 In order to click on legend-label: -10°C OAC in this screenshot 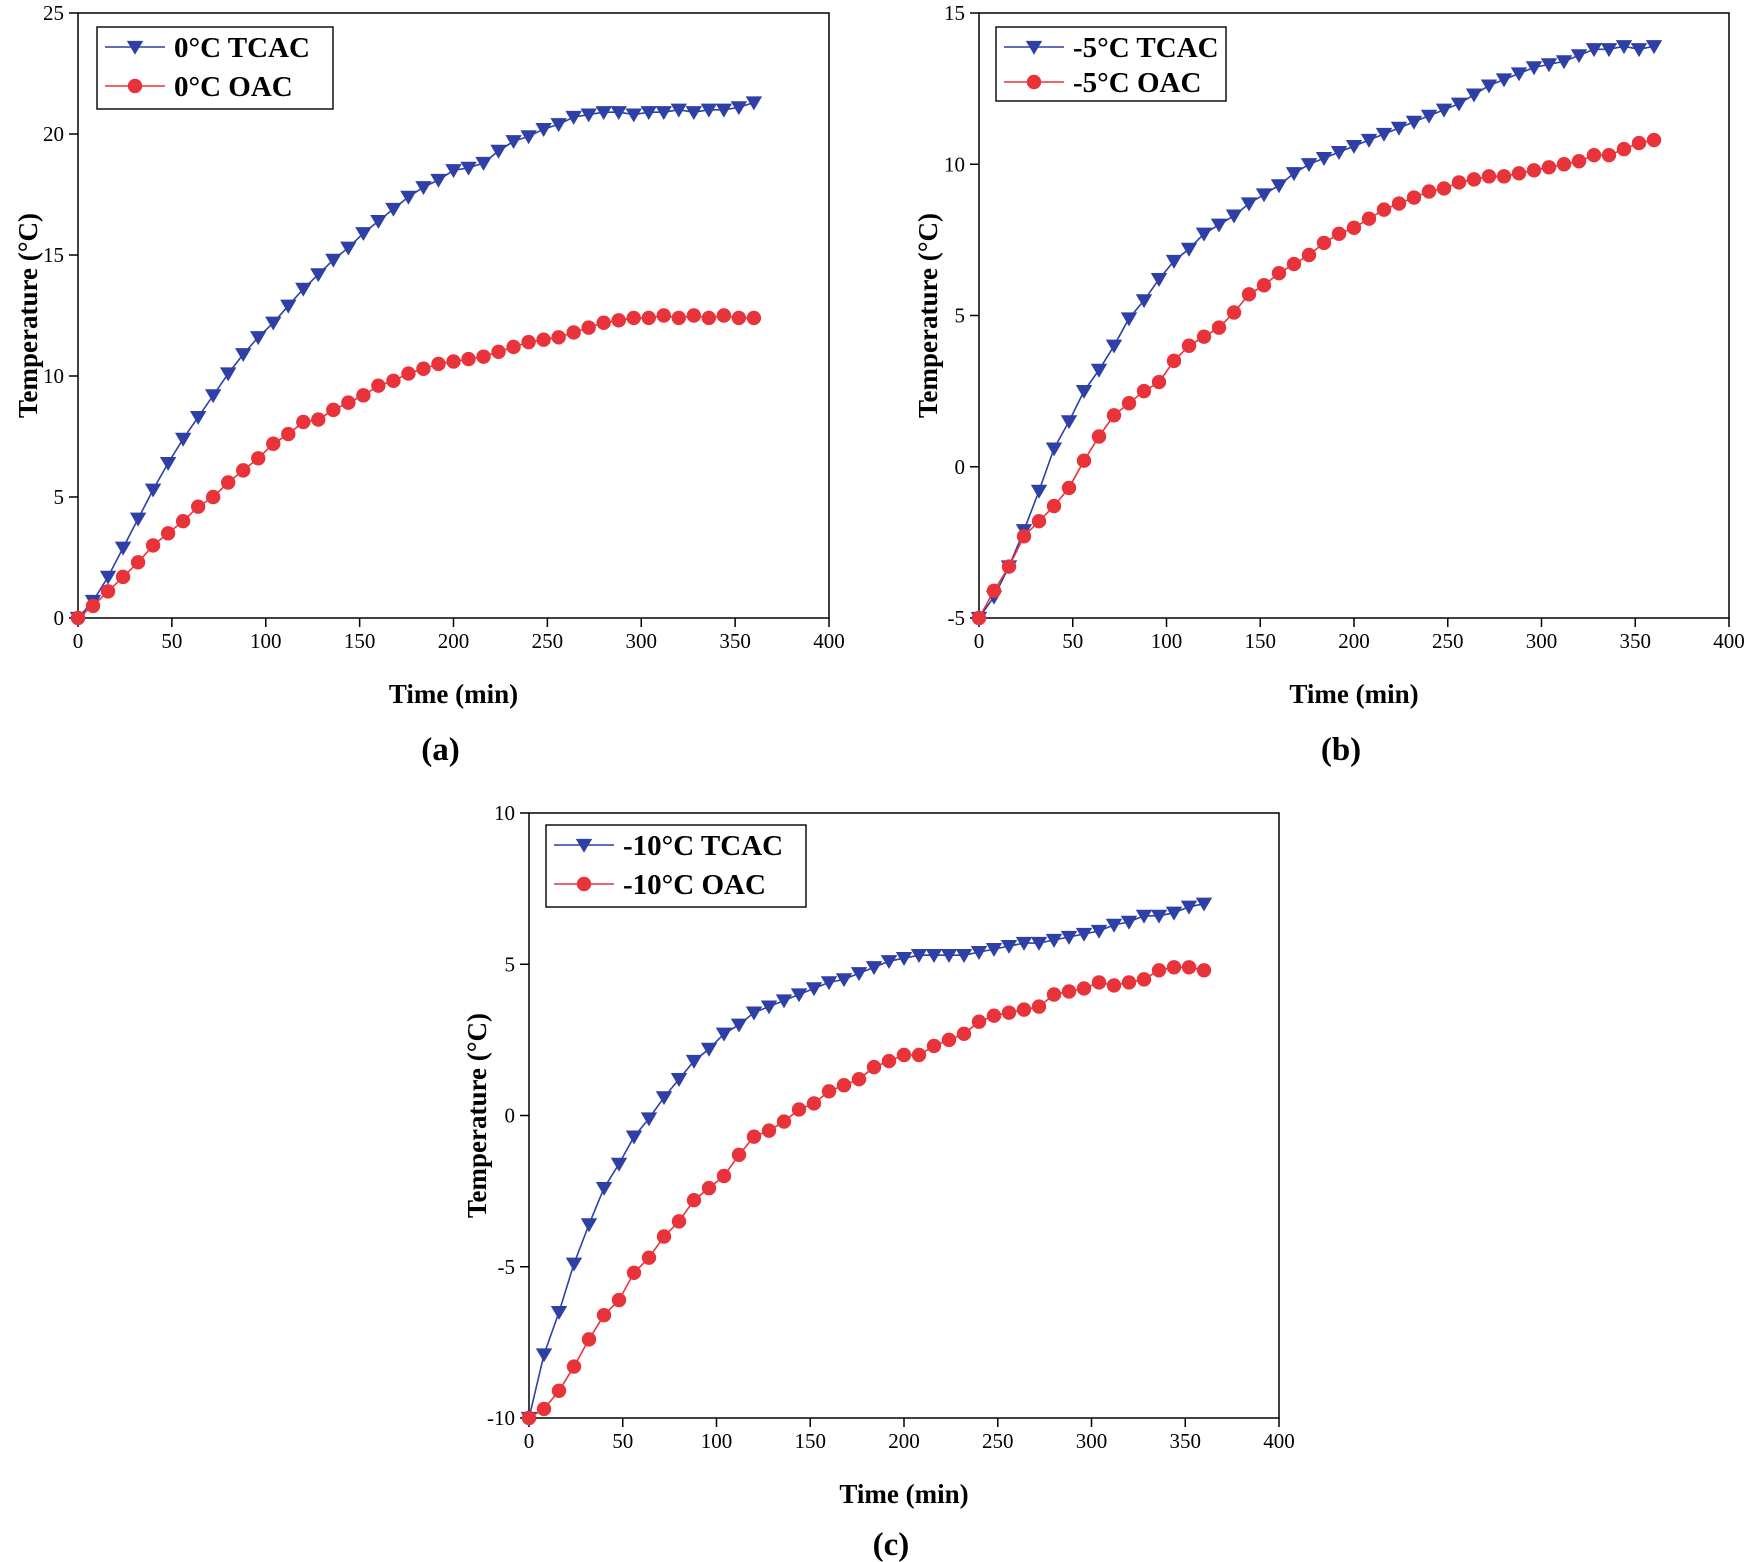, I will do `click(694, 885)`.